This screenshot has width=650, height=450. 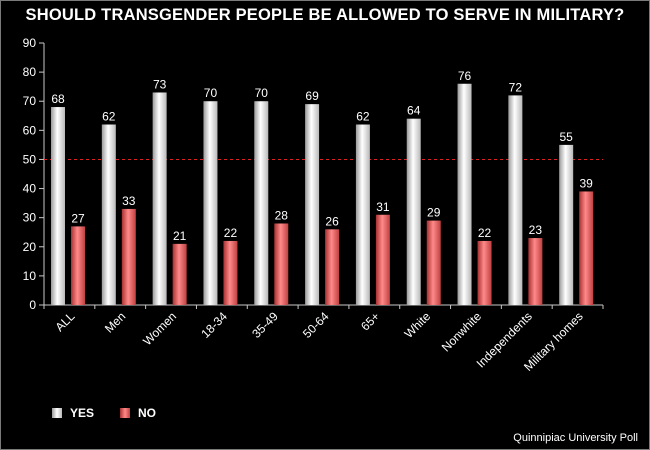 What do you see at coordinates (370, 321) in the screenshot?
I see `x-tick-label: 65+` at bounding box center [370, 321].